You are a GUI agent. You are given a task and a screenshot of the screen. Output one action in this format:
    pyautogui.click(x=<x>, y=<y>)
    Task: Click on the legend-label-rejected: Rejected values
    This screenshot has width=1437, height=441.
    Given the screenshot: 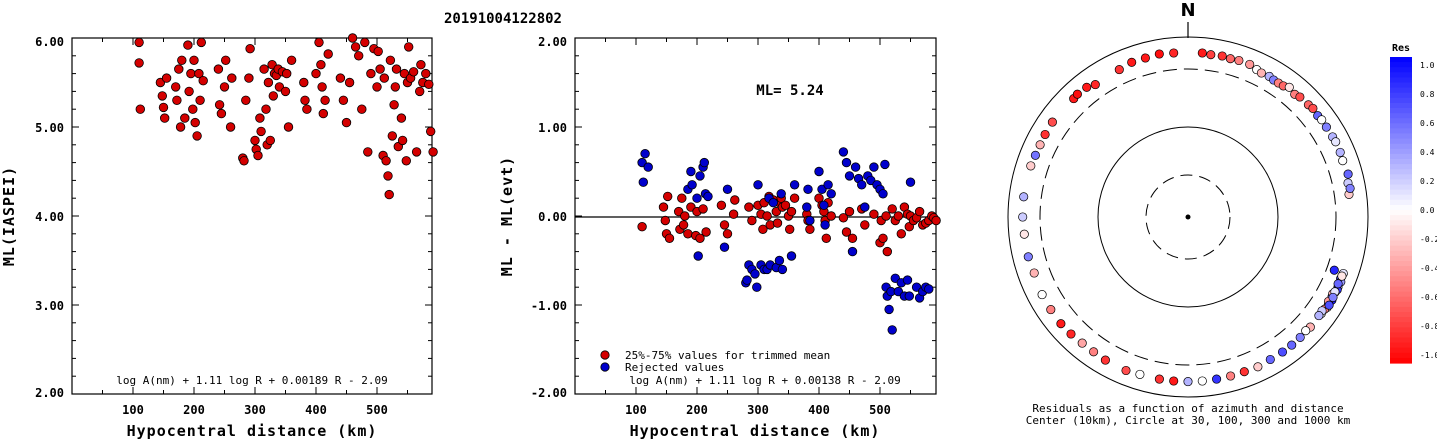 What is the action you would take?
    pyautogui.click(x=674, y=367)
    